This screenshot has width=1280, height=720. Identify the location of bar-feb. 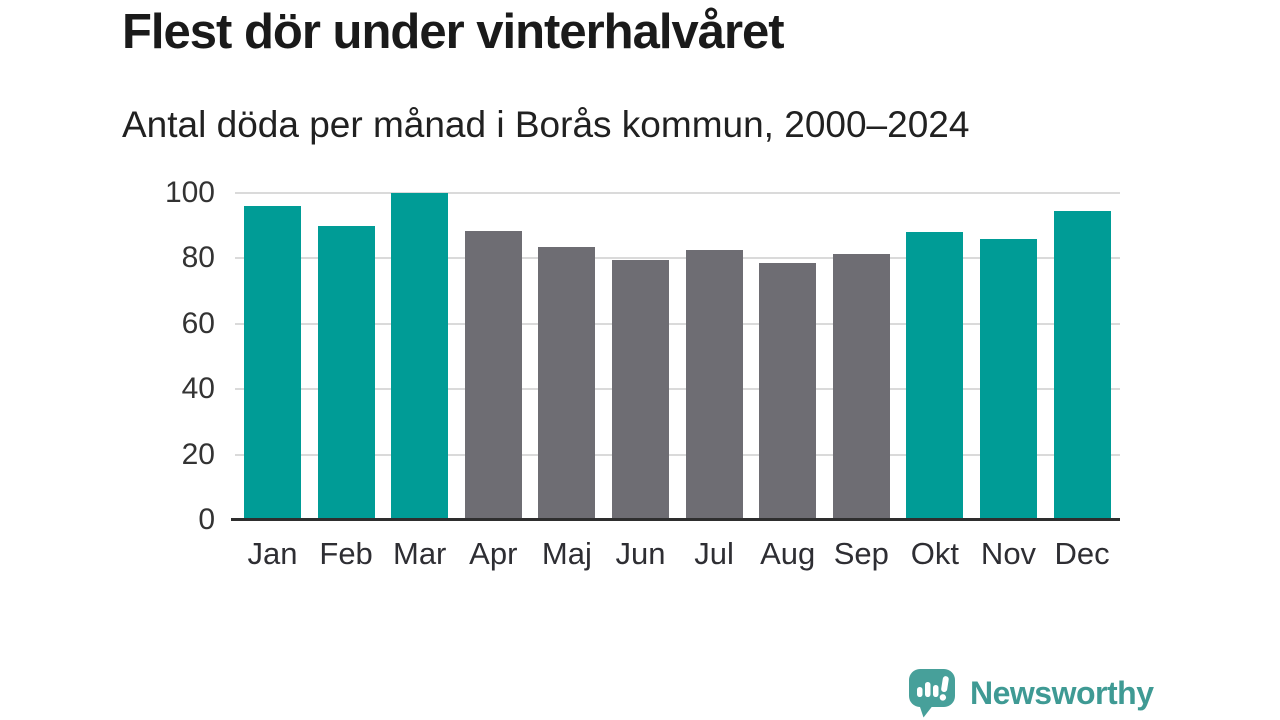
(346, 372).